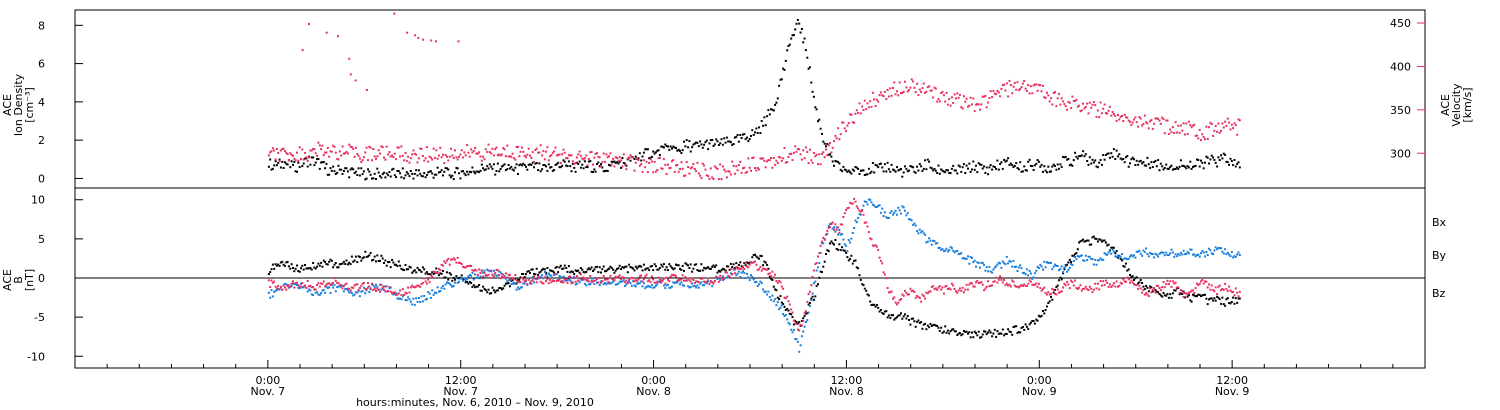  Describe the element at coordinates (338, 36) in the screenshot. I see `velocity-outlier-point` at that location.